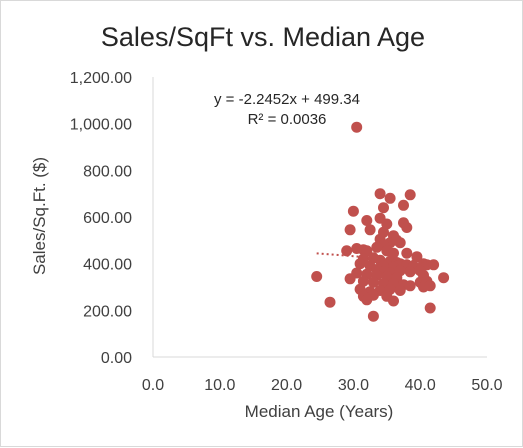 The image size is (523, 448). Describe the element at coordinates (101, 125) in the screenshot. I see `y-tick-label: 1,000.00` at that location.